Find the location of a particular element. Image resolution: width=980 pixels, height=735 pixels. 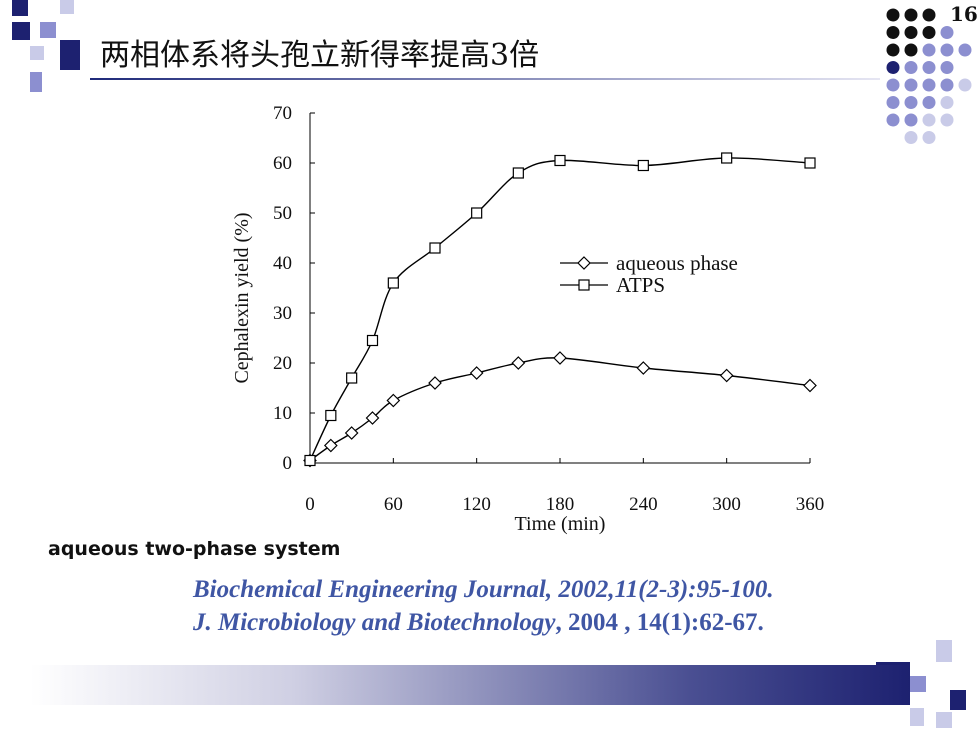

y-axis-label: Cephalexin yield (%) is located at coordinates (242, 297).